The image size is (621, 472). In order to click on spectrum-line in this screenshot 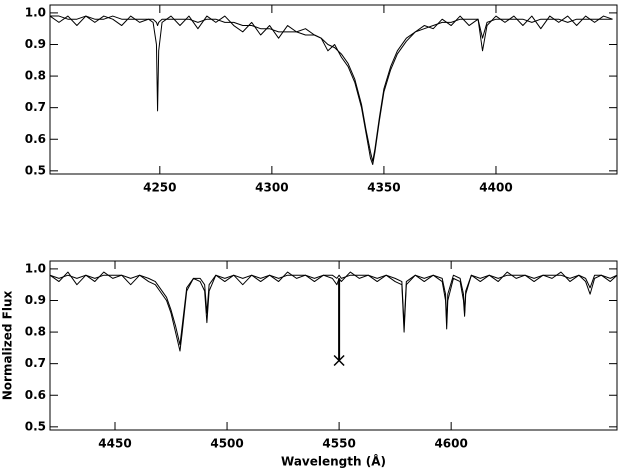, I will do `click(333, 310)`.